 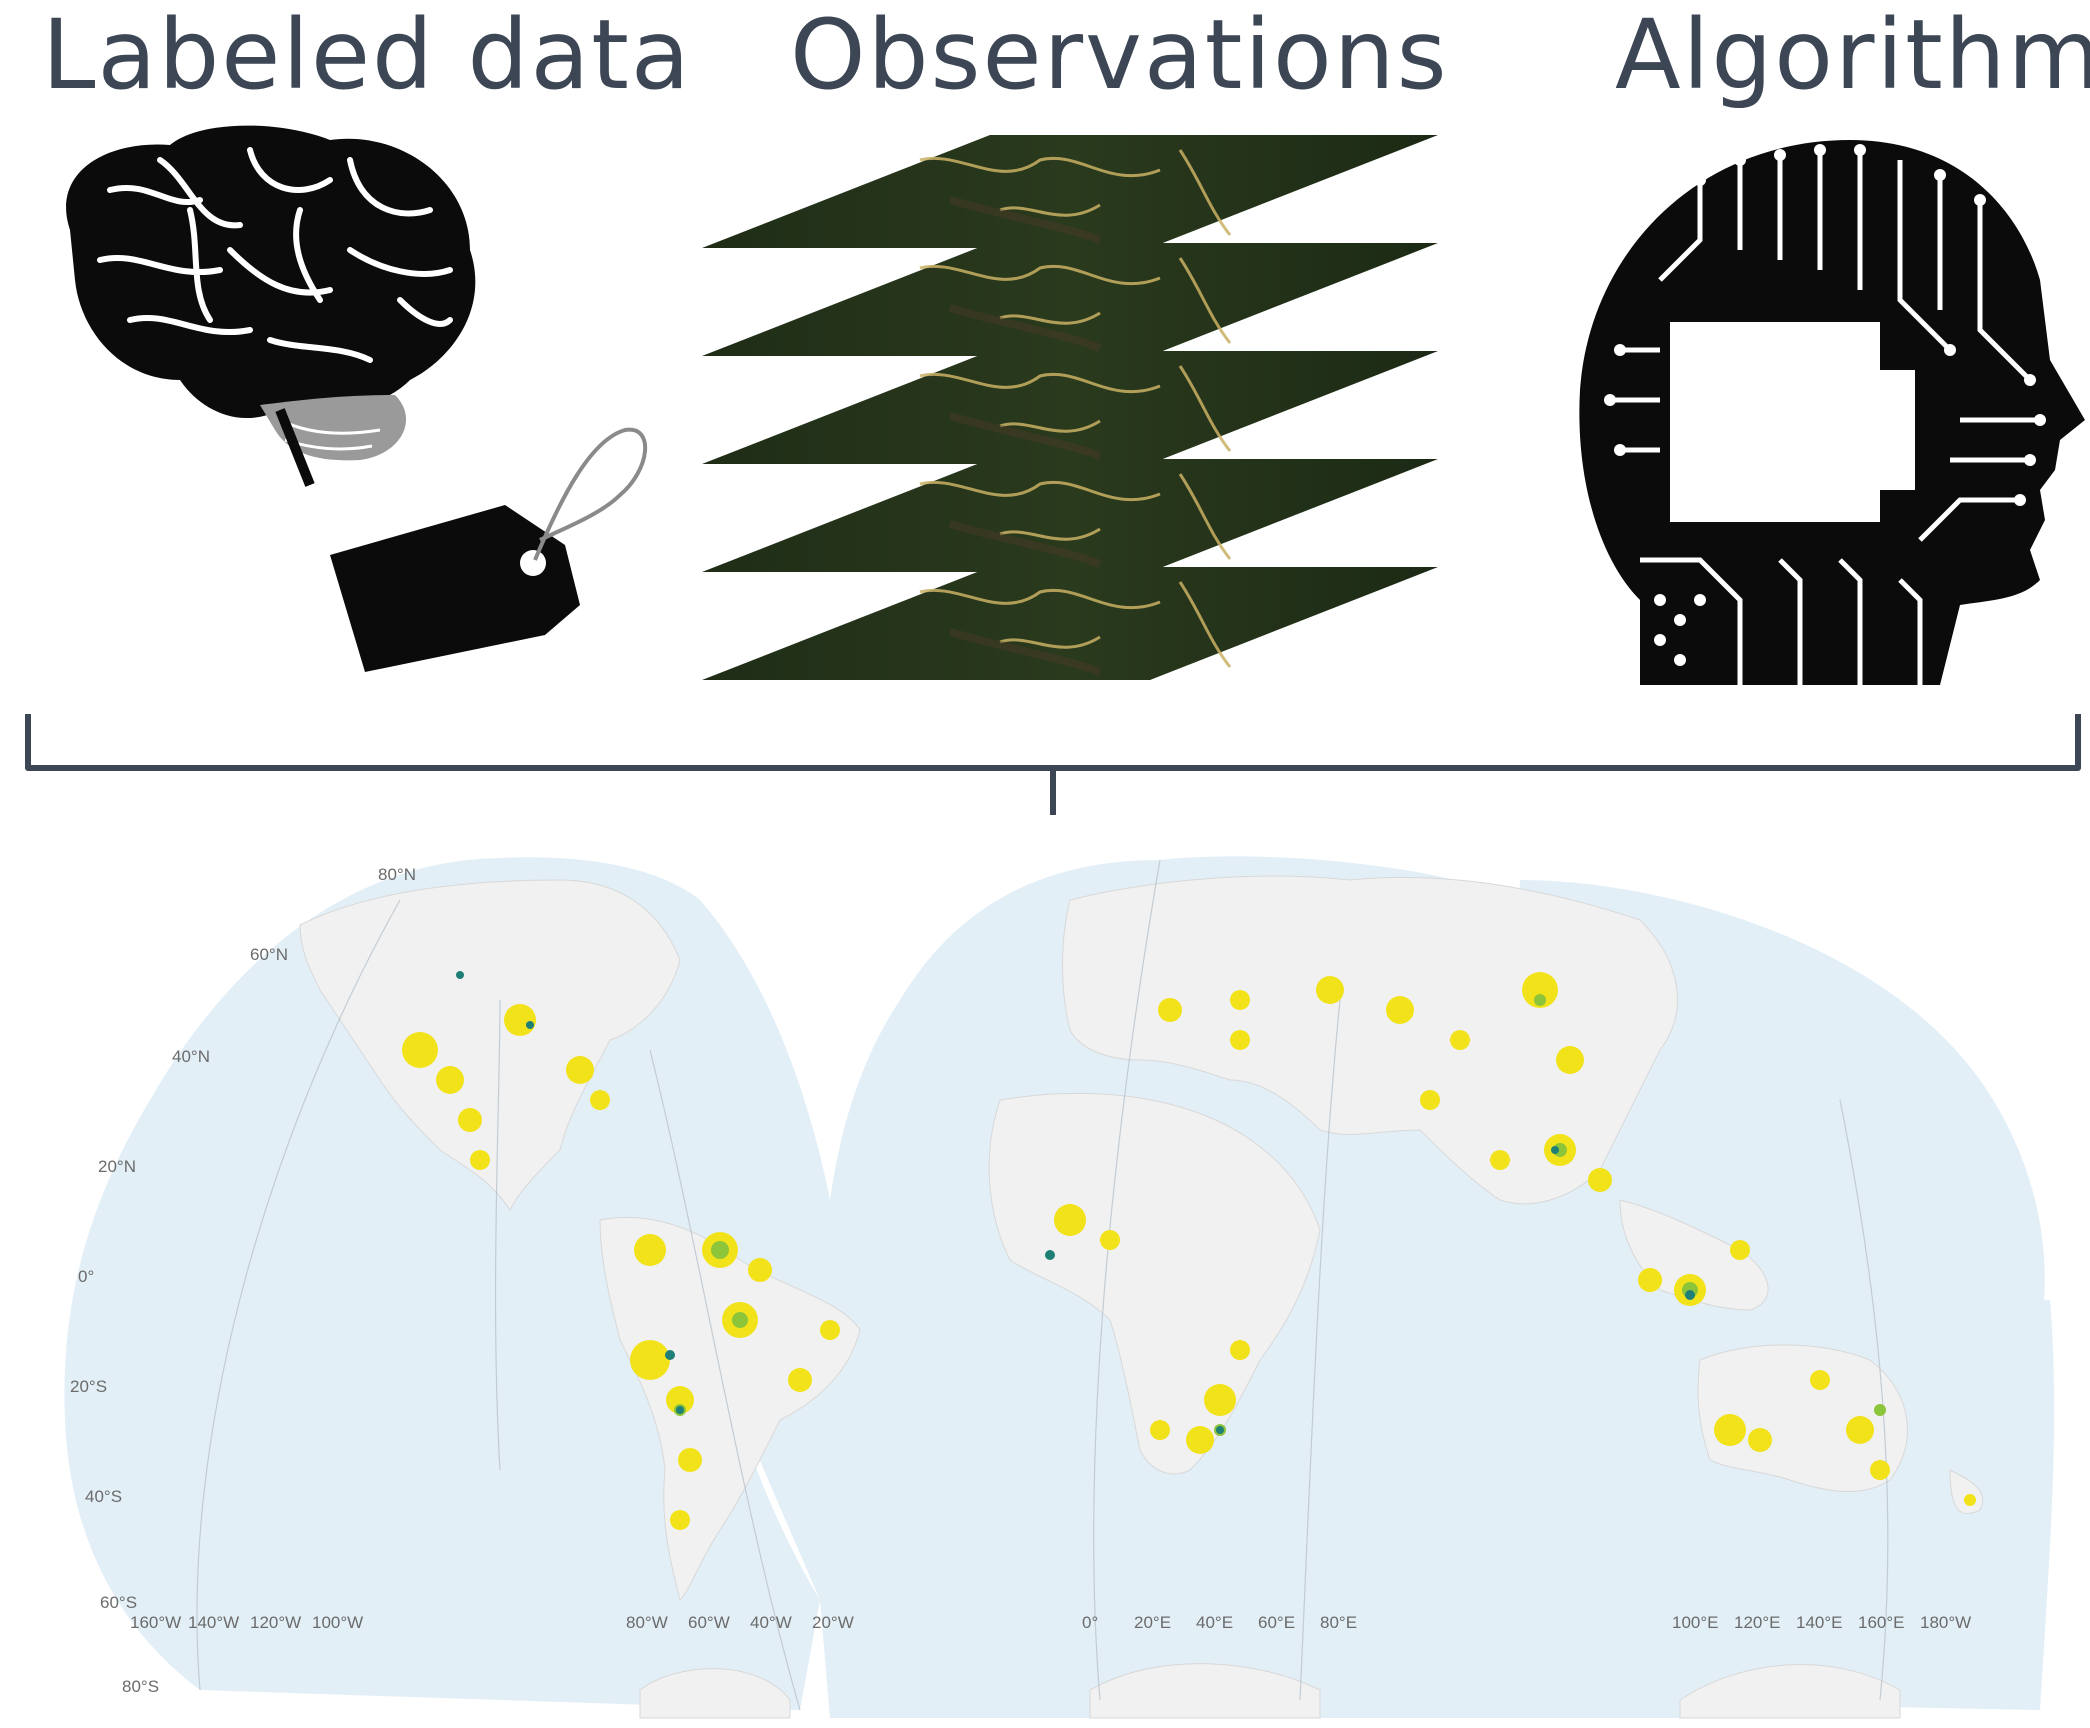 What do you see at coordinates (367, 55) in the screenshot?
I see `heading-labeled-data: Labeled data` at bounding box center [367, 55].